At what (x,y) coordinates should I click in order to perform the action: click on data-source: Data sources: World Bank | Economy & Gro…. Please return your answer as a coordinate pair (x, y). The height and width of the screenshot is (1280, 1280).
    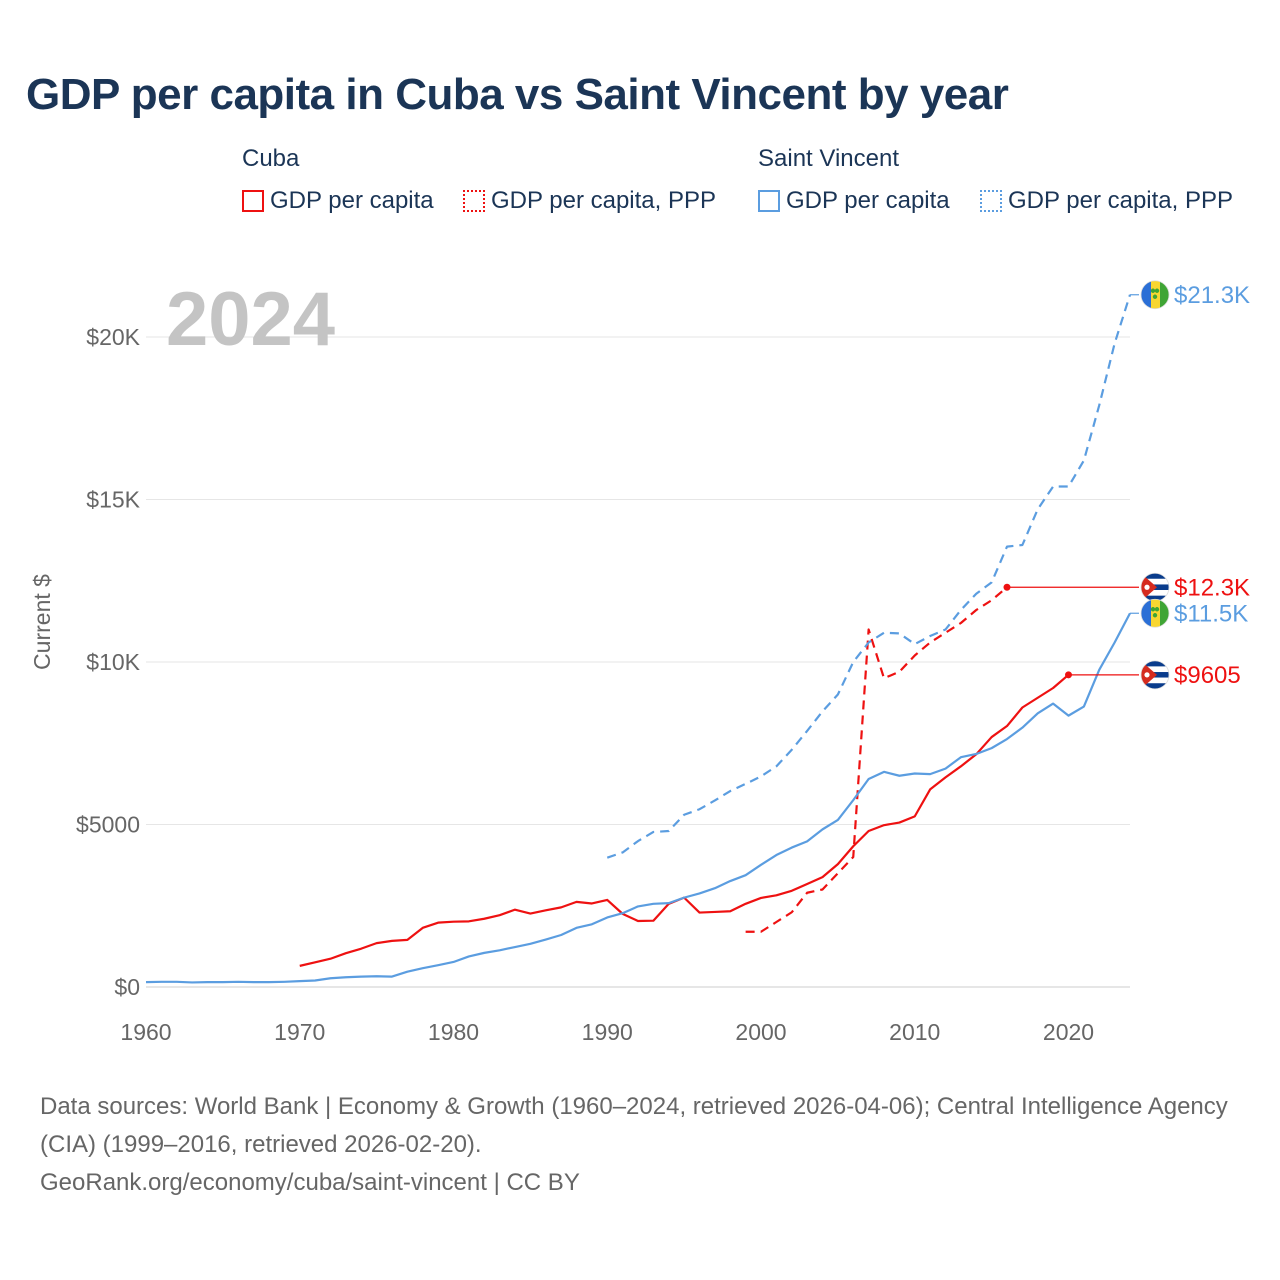
    Looking at the image, I should click on (640, 1145).